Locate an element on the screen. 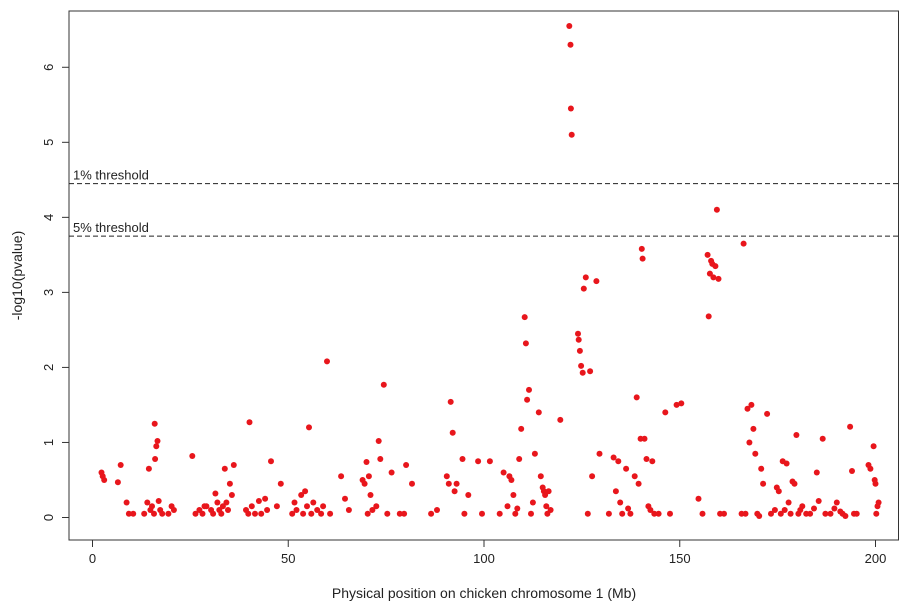  threshold-label: 1% threshold is located at coordinates (111, 175).